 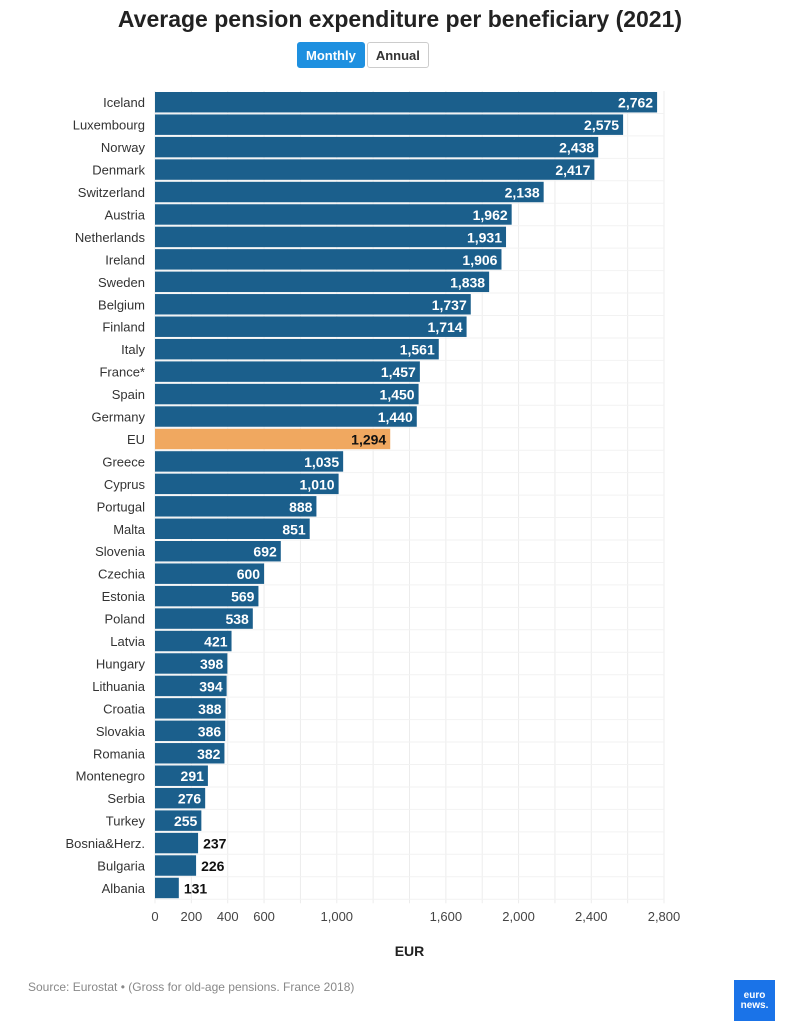 I want to click on value-label: 421, so click(x=216, y=642).